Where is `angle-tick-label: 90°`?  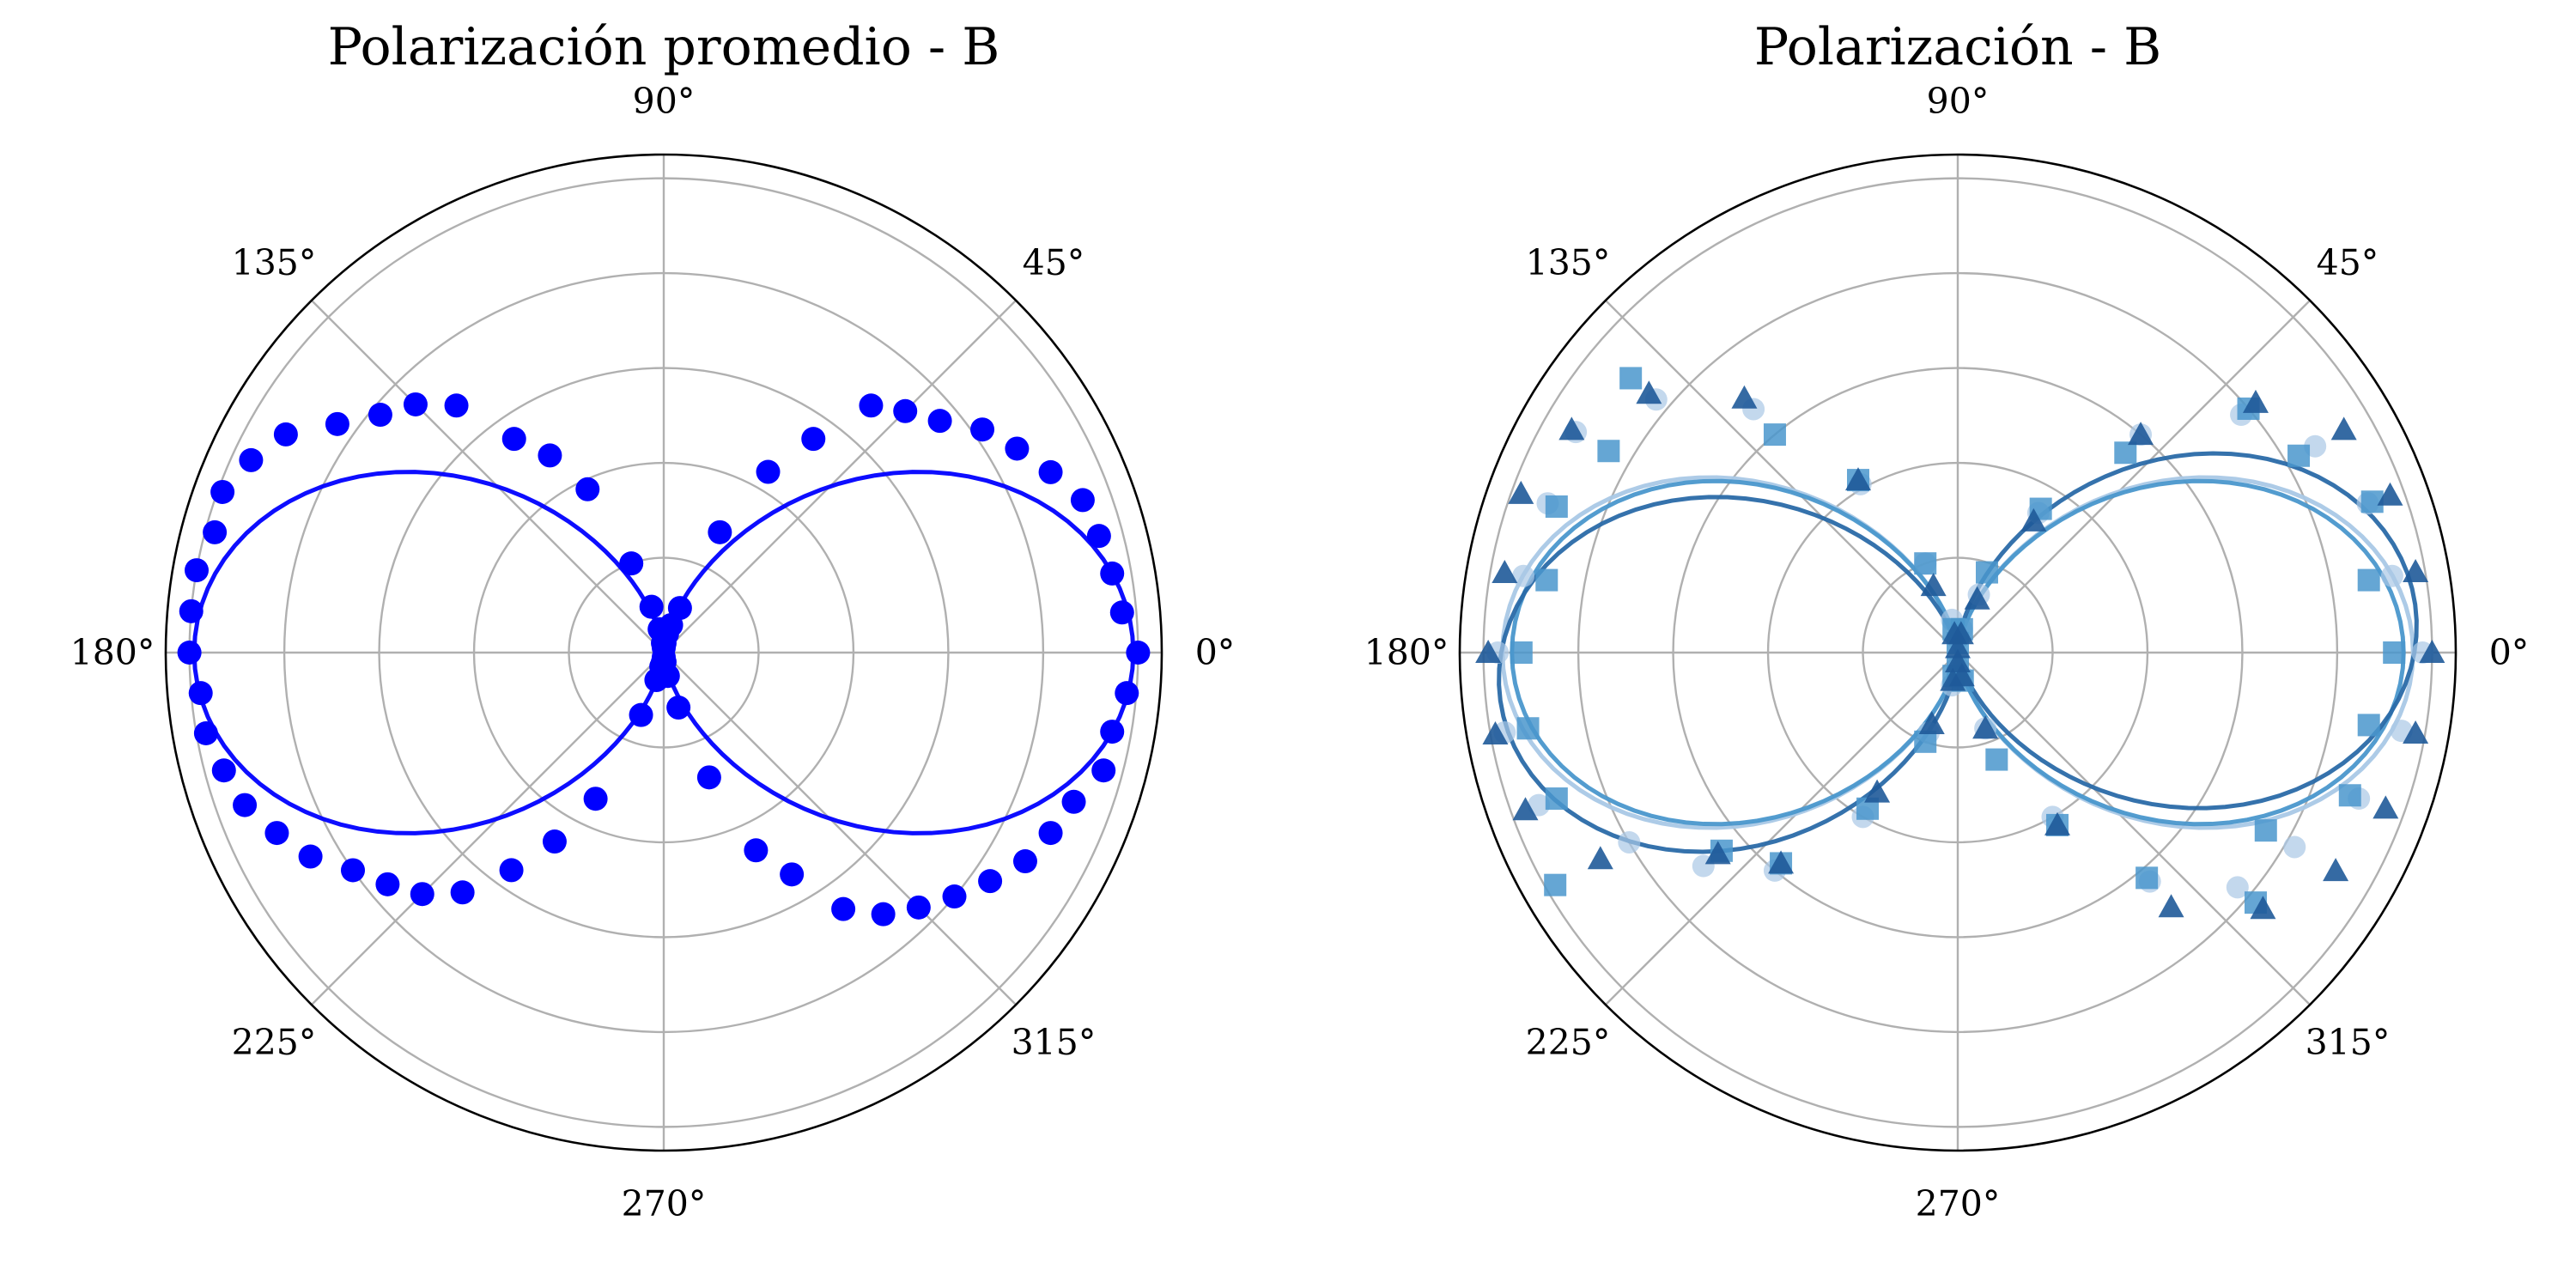 angle-tick-label: 90° is located at coordinates (664, 101).